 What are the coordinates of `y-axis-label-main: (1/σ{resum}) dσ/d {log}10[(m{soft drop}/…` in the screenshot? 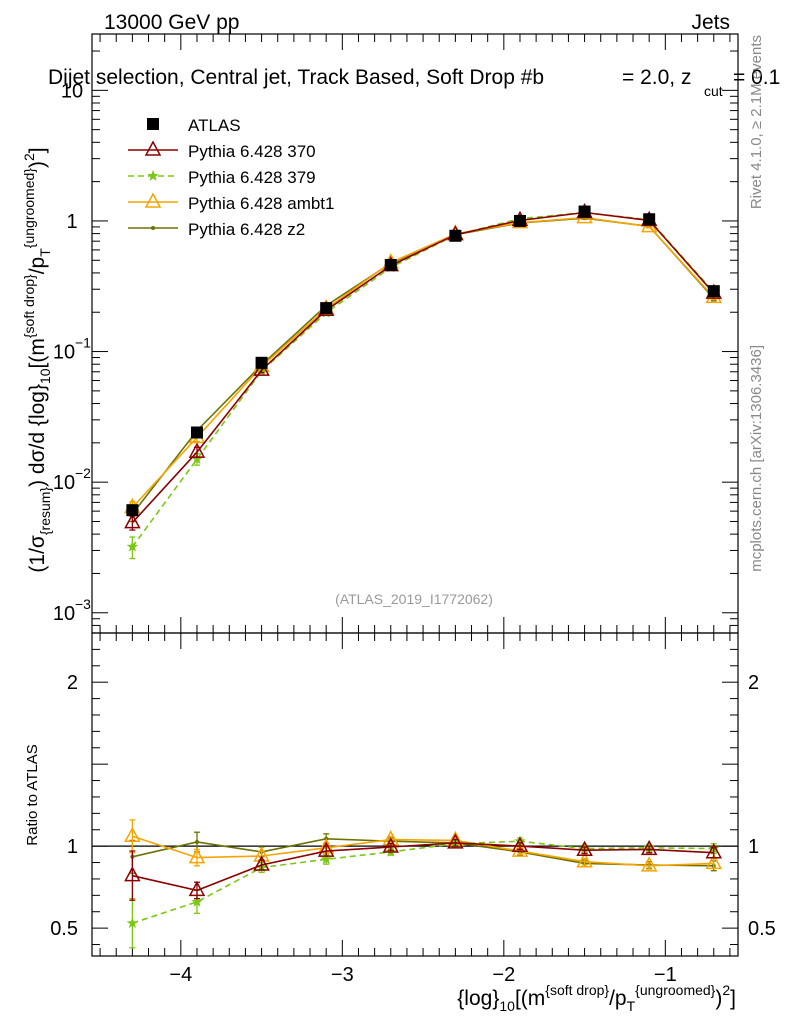 It's located at (37, 359).